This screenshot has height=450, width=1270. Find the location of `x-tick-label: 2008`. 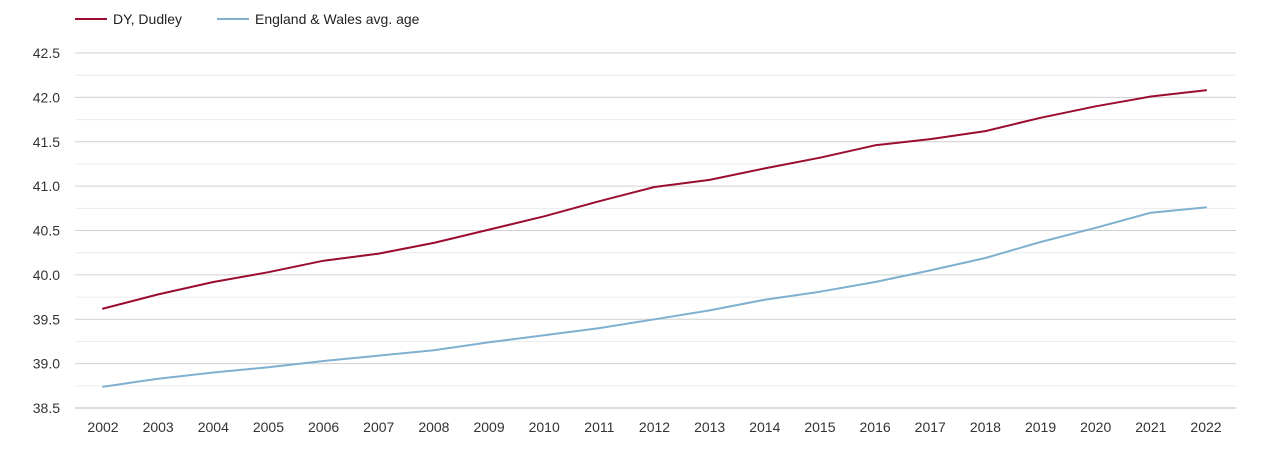

x-tick-label: 2008 is located at coordinates (433, 427).